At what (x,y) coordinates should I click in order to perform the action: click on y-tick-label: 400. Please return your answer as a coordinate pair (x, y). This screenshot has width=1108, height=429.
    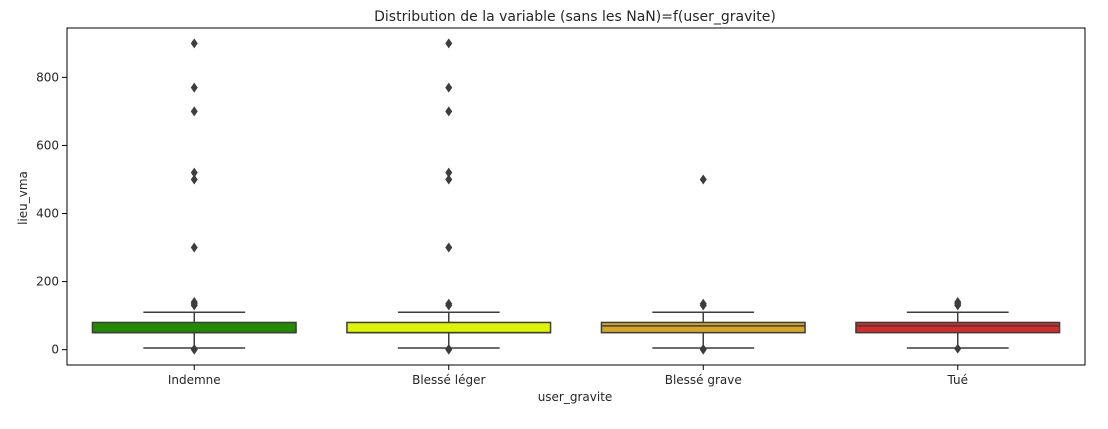
    Looking at the image, I should click on (47, 214).